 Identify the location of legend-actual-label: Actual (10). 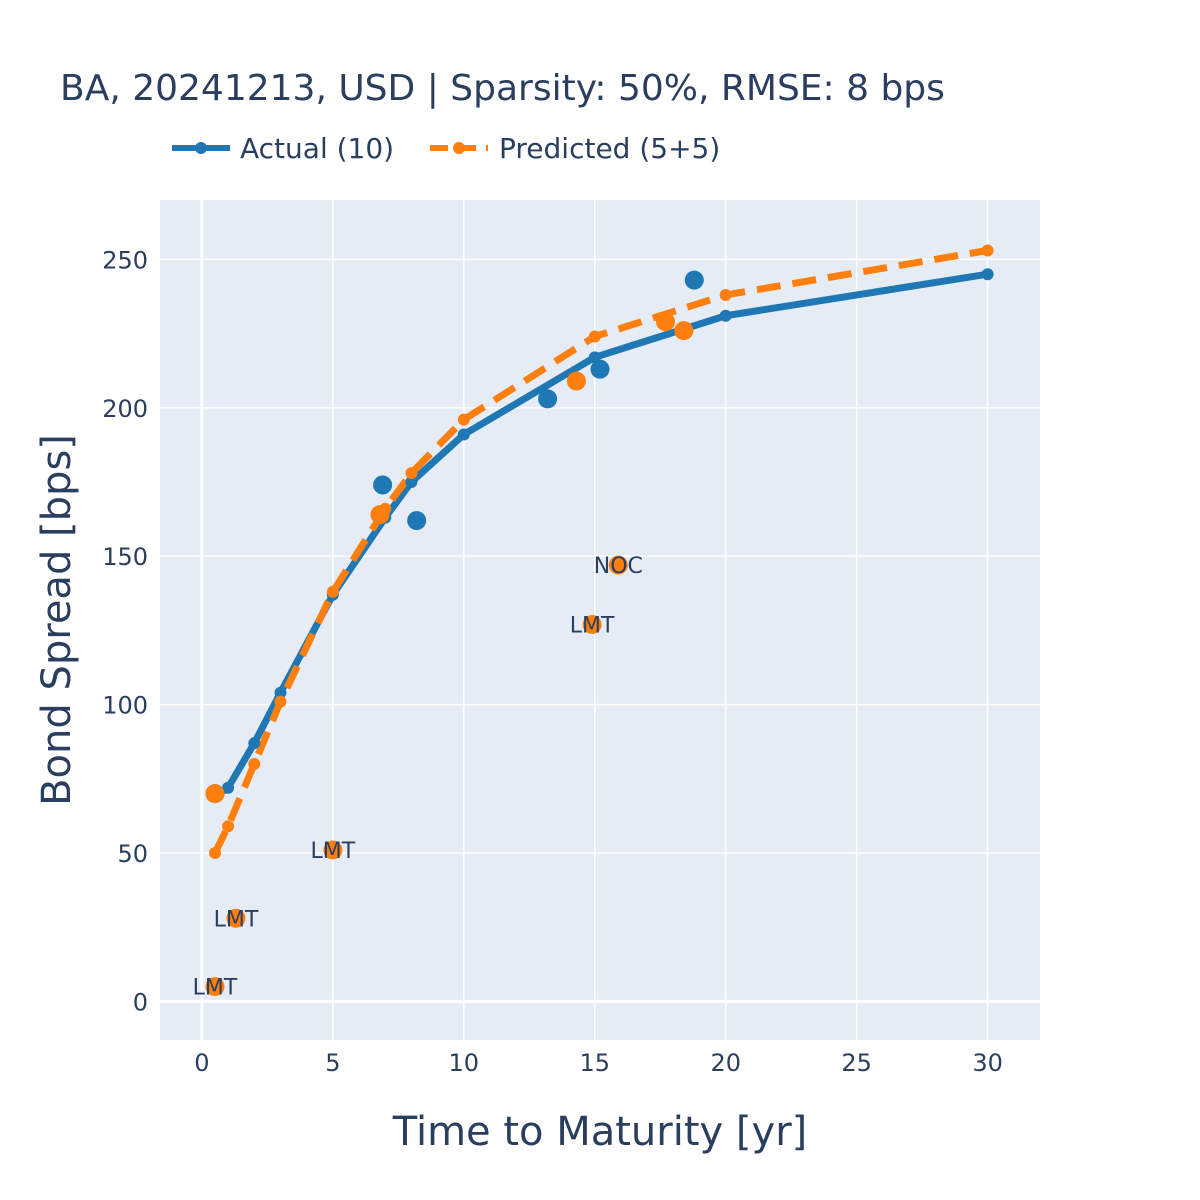
(317, 148).